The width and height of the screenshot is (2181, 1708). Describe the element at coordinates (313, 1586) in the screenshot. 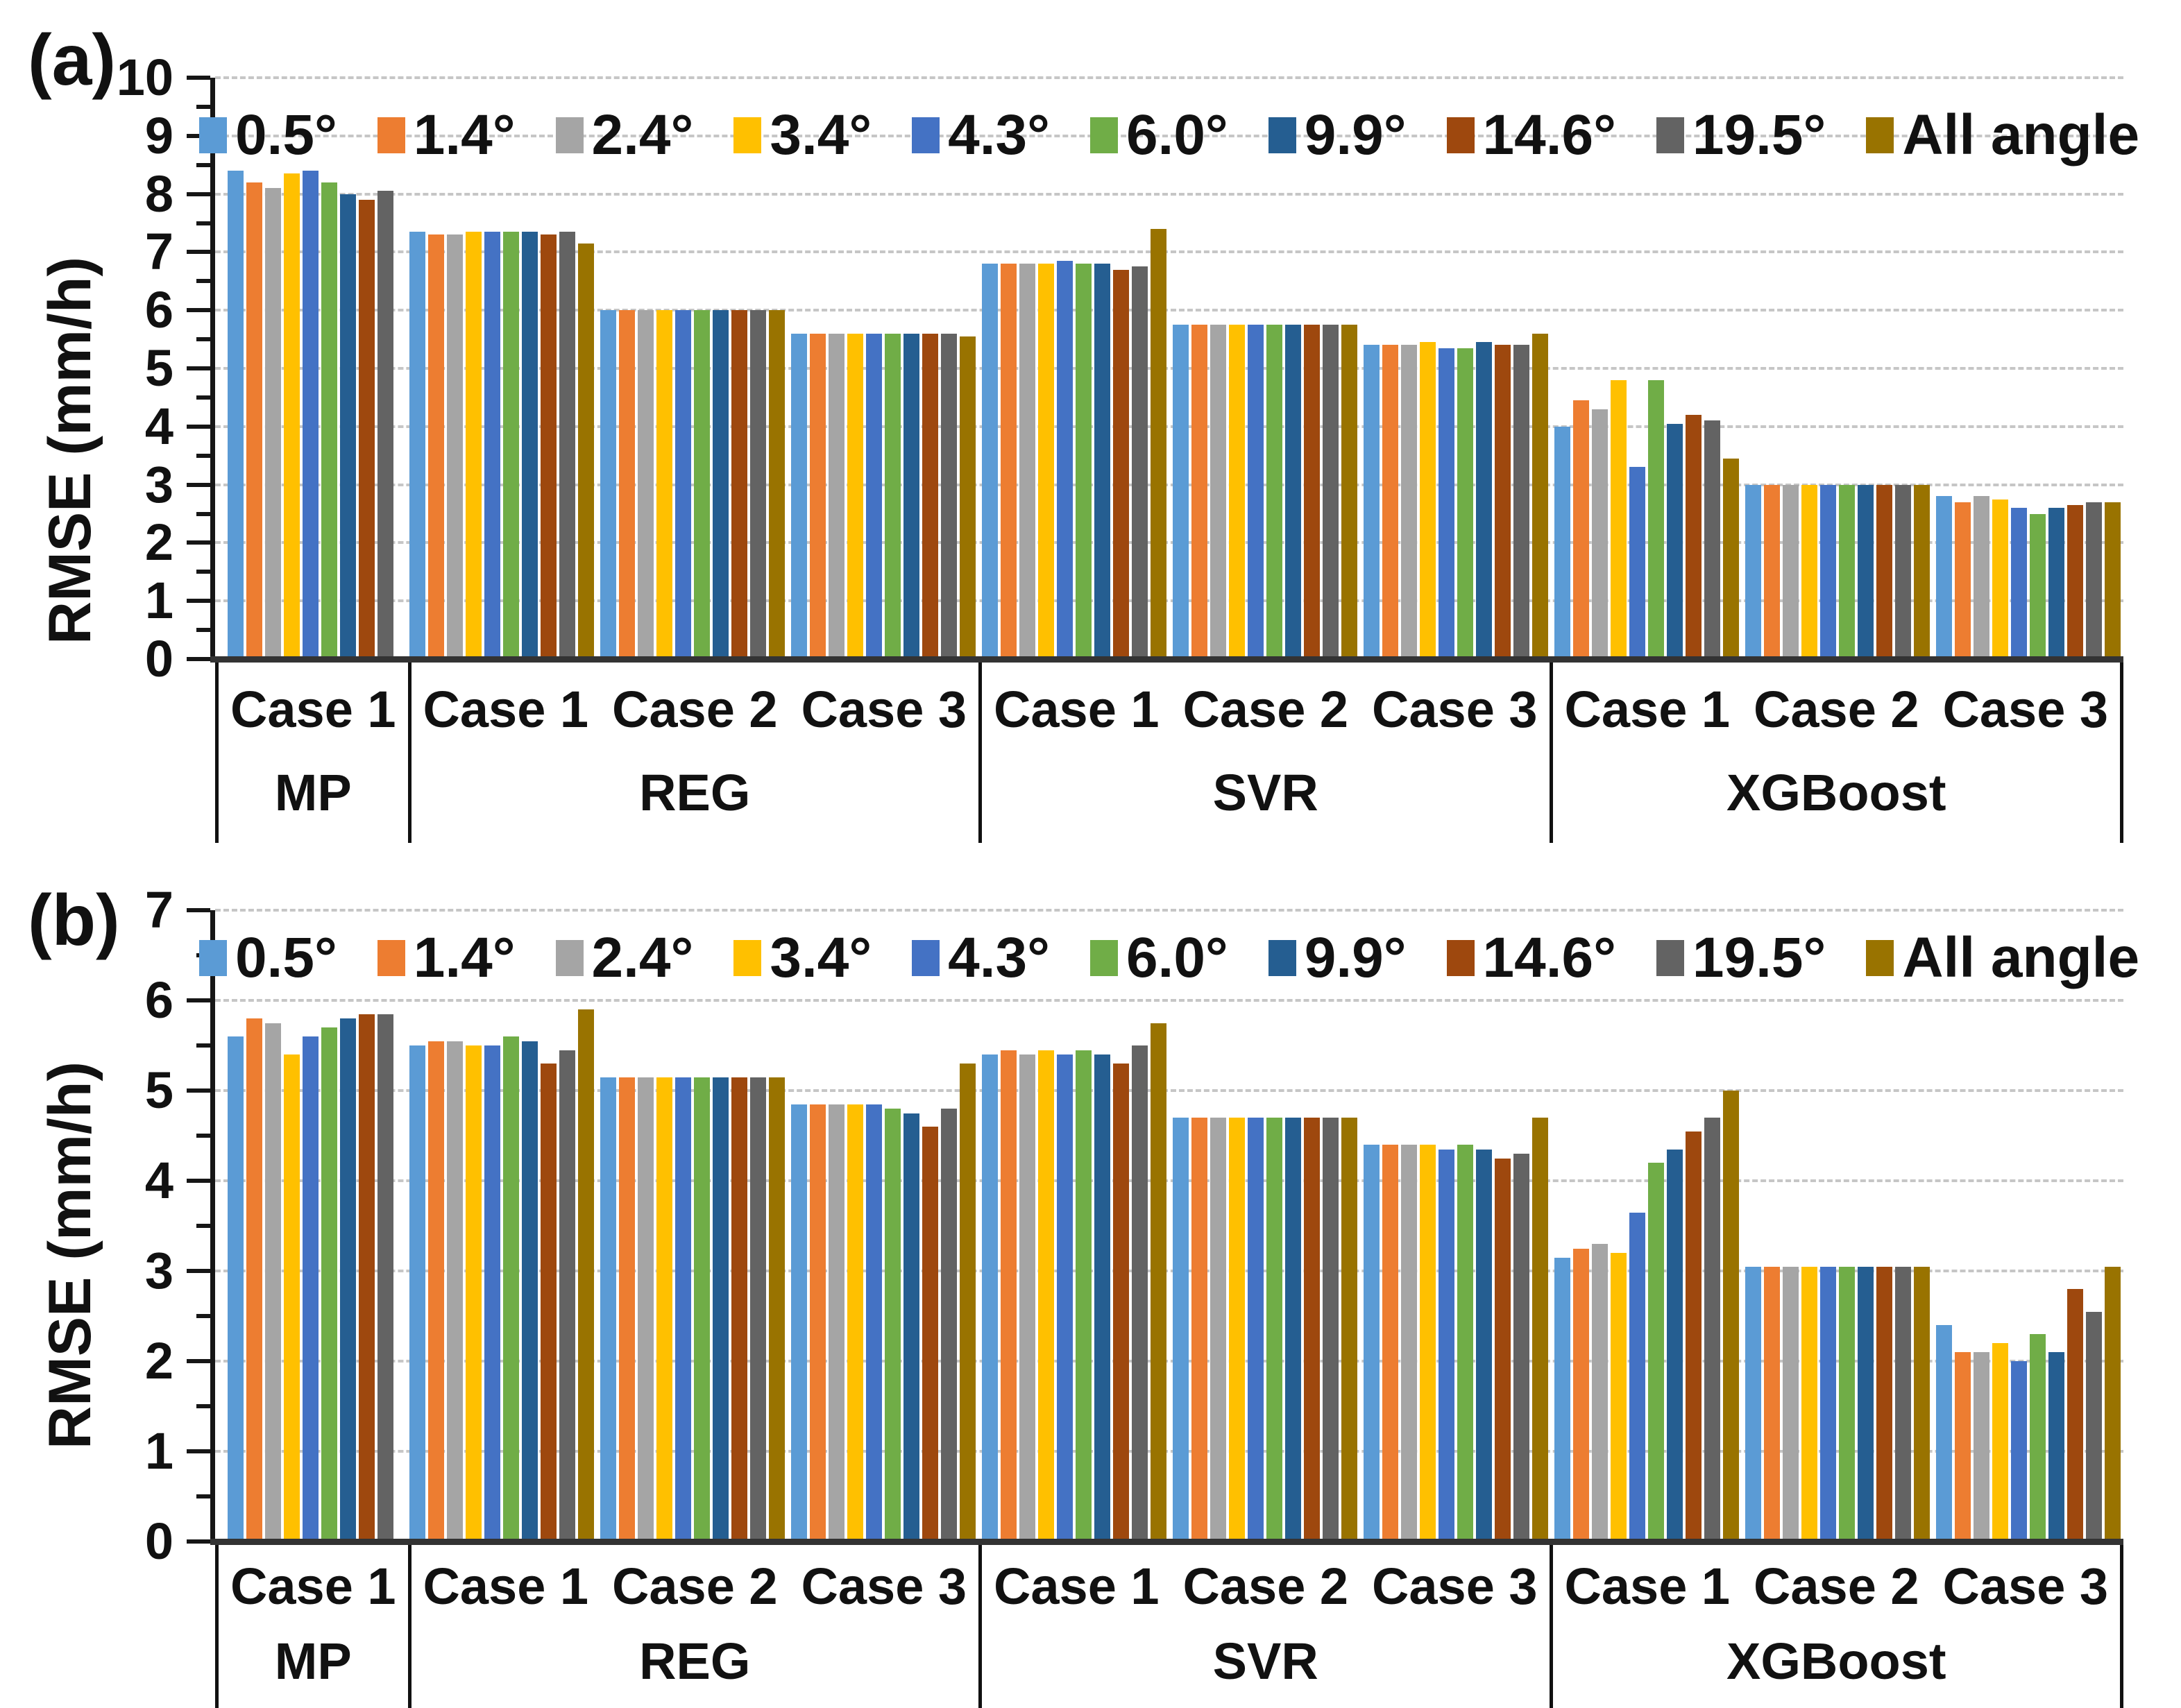

I see `case-label: Case 1` at that location.